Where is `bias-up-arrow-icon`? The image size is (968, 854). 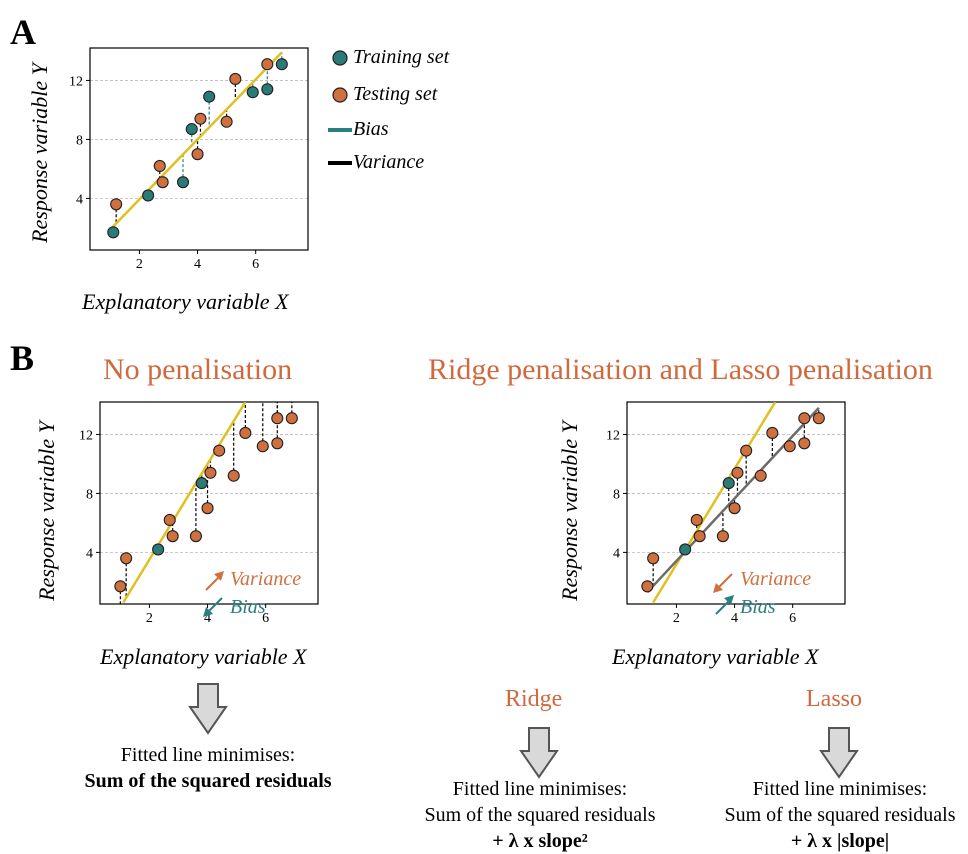 bias-up-arrow-icon is located at coordinates (724, 605).